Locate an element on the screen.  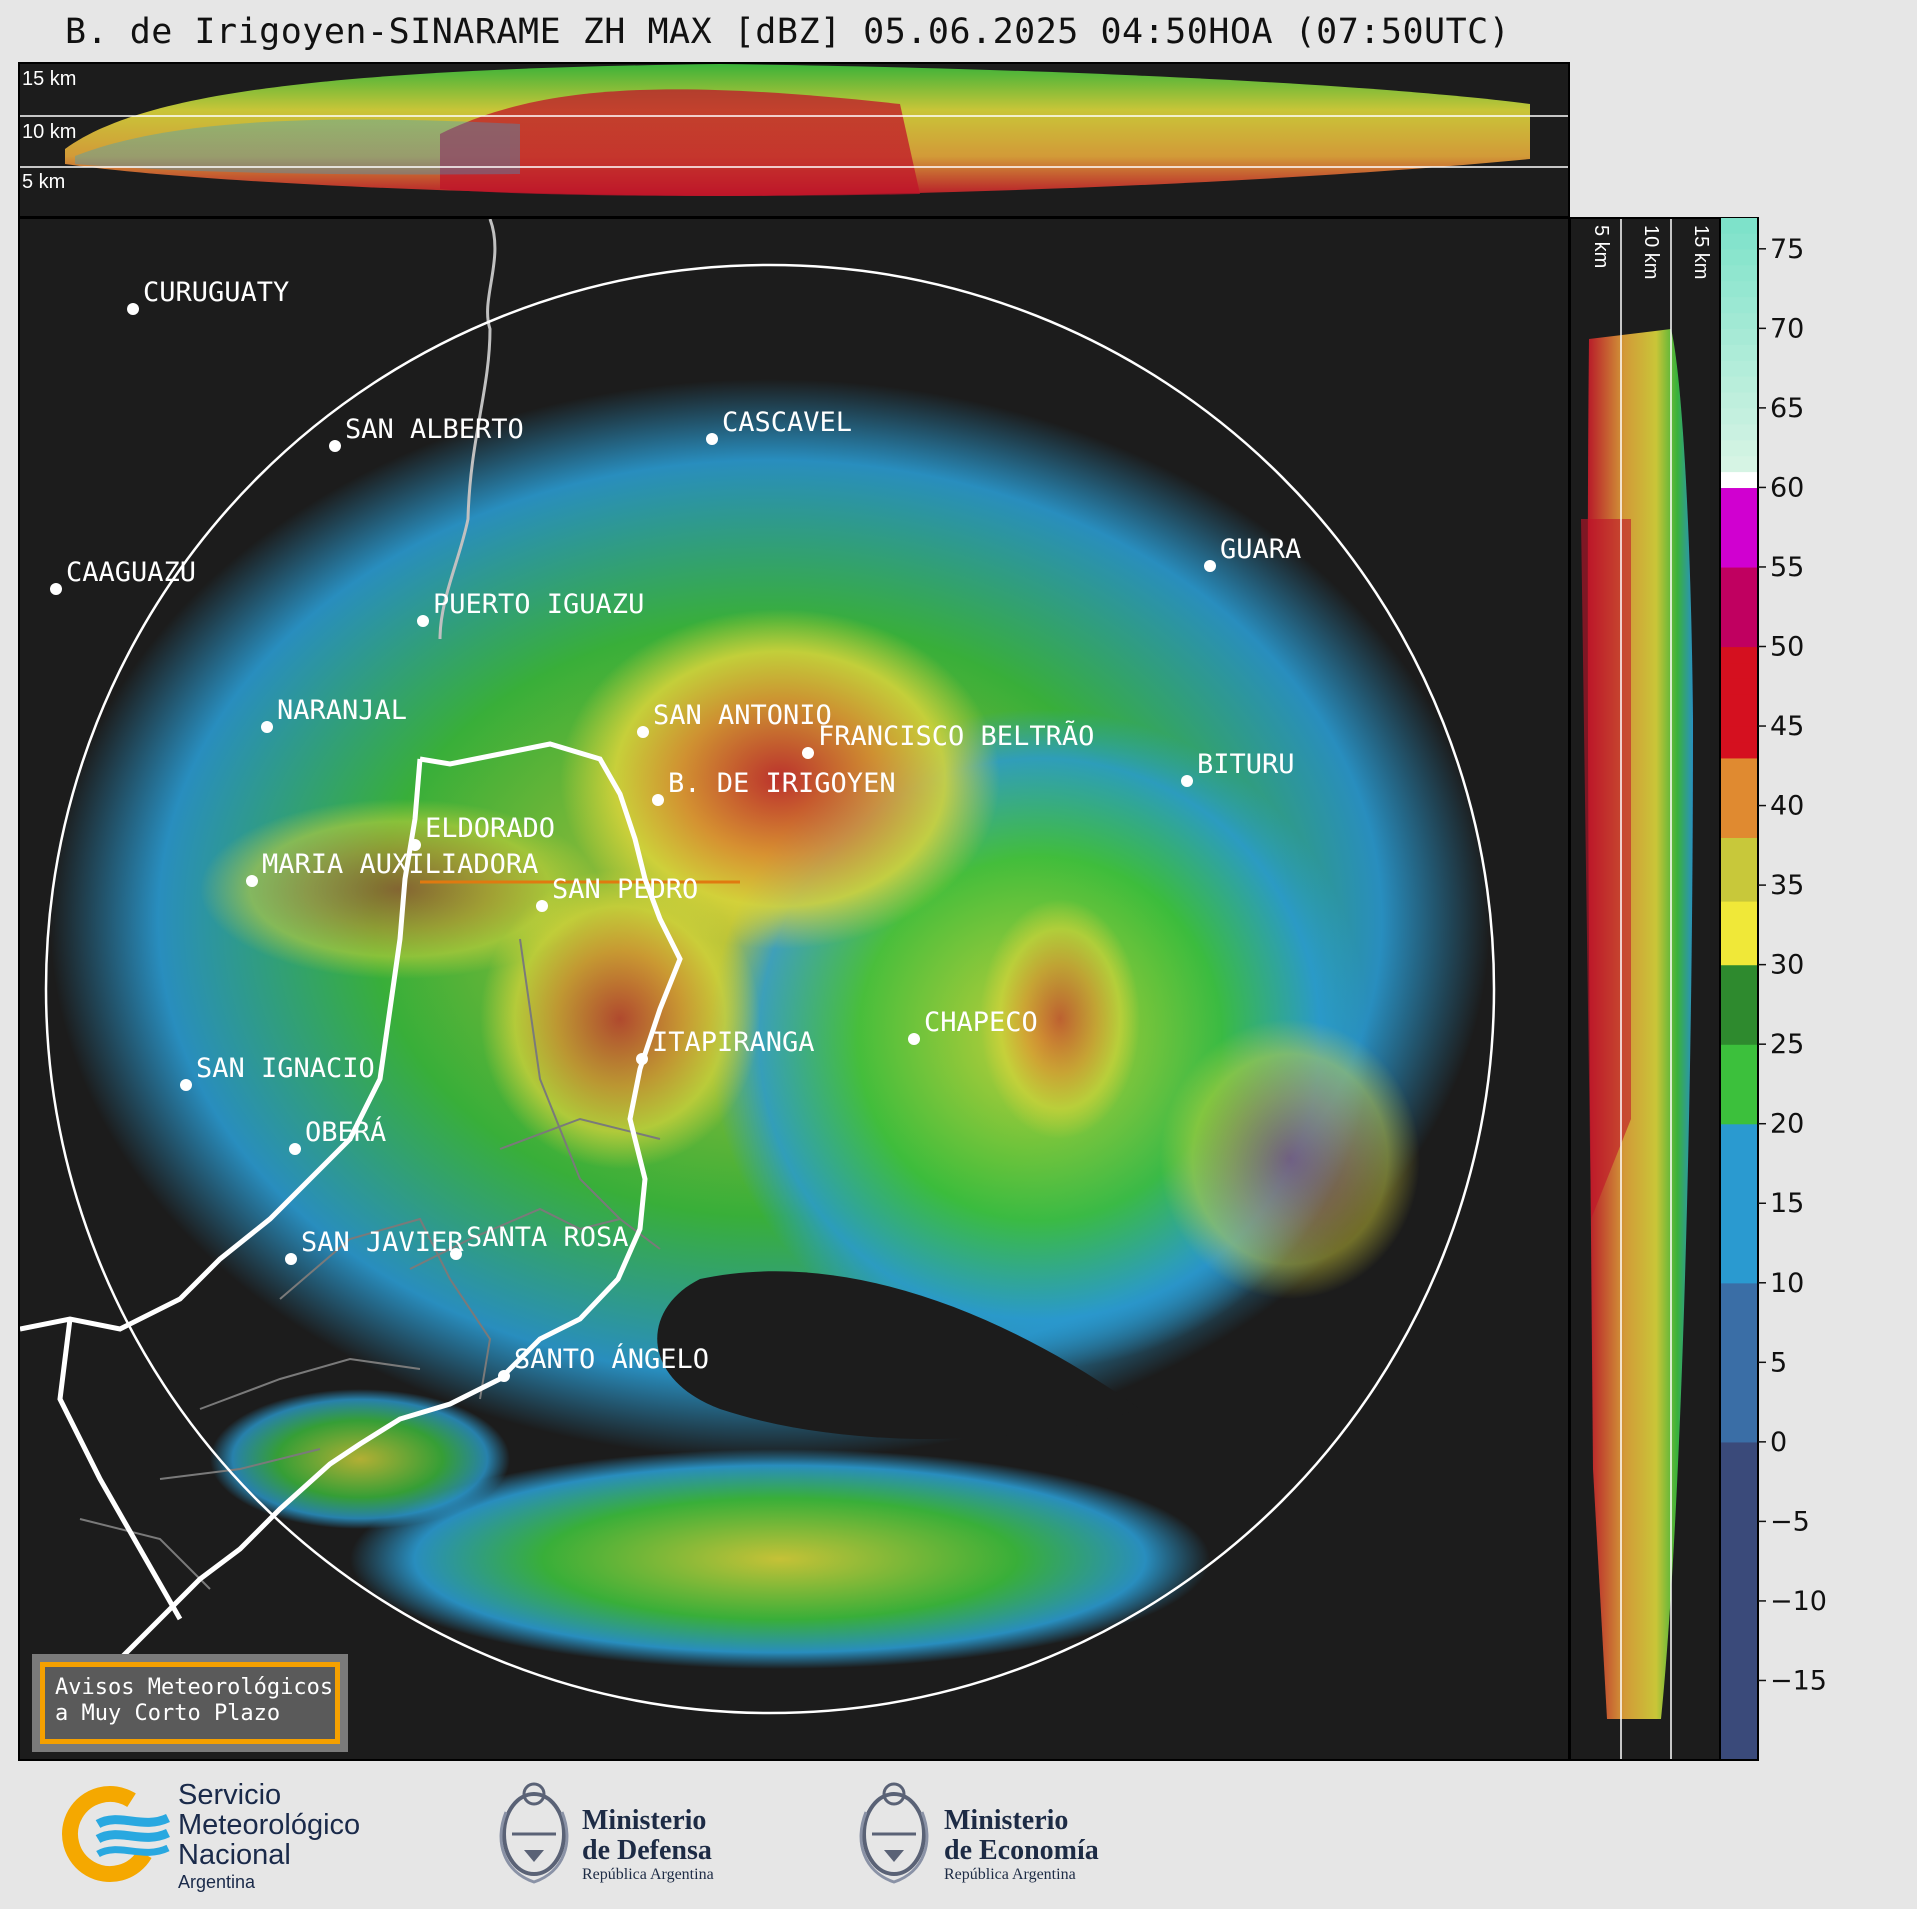
city-label: SAN ALBERTO is located at coordinates (434, 429).